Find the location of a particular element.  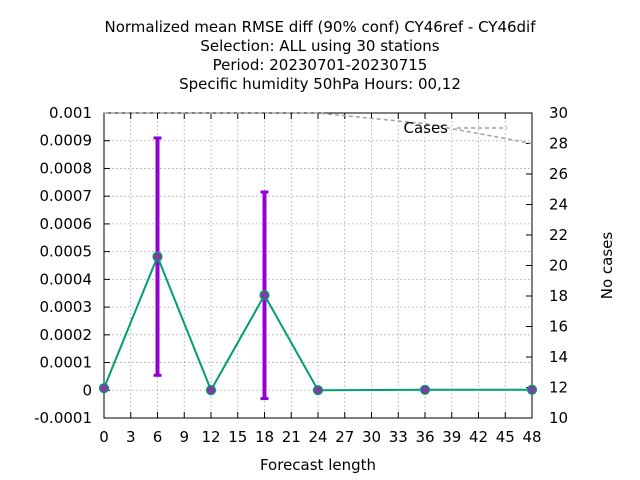

title-line: Selection: ALL using 30 stations is located at coordinates (319, 46).